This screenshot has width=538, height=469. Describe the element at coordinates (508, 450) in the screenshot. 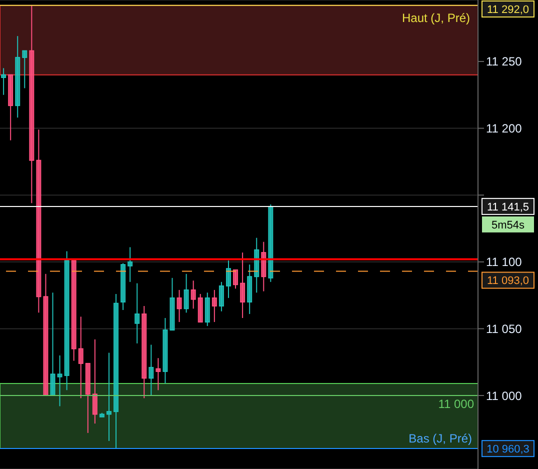

I see `ref-line-label: 10 960,3` at that location.